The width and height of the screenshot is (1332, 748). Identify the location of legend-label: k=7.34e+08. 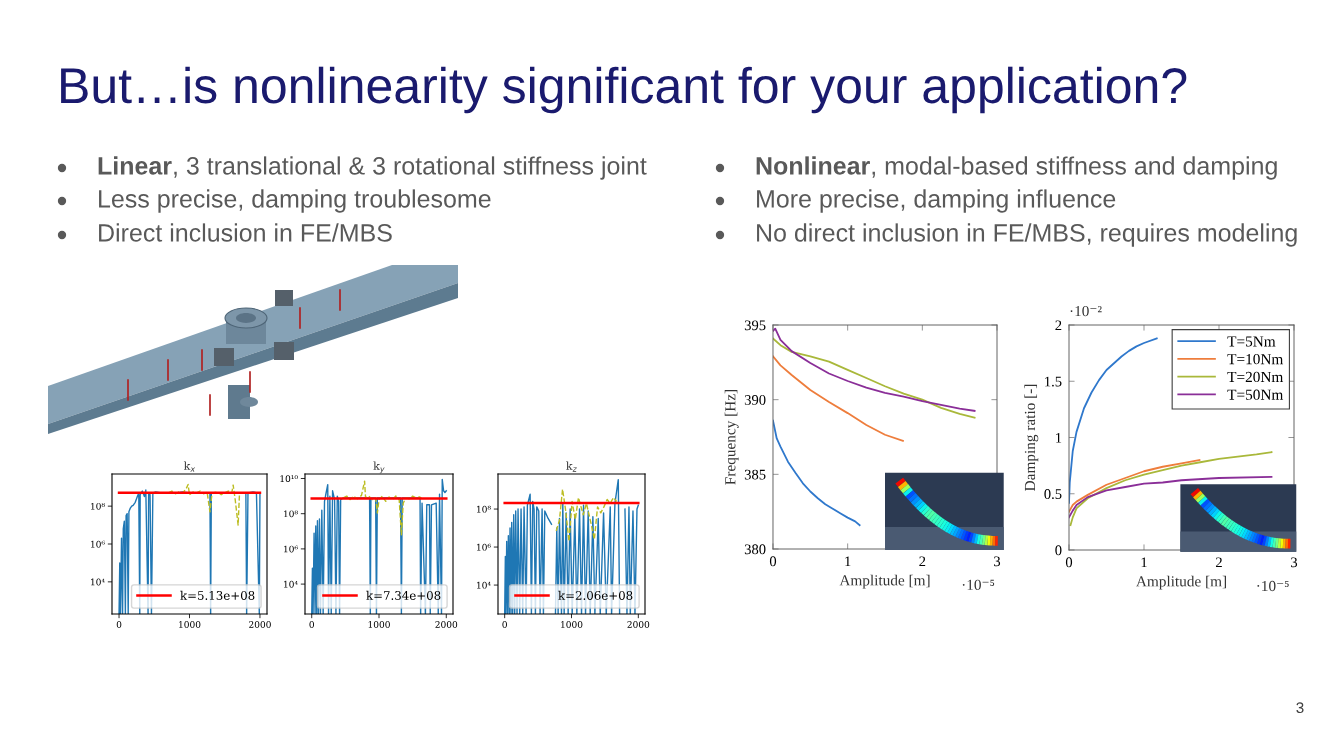
(403, 595).